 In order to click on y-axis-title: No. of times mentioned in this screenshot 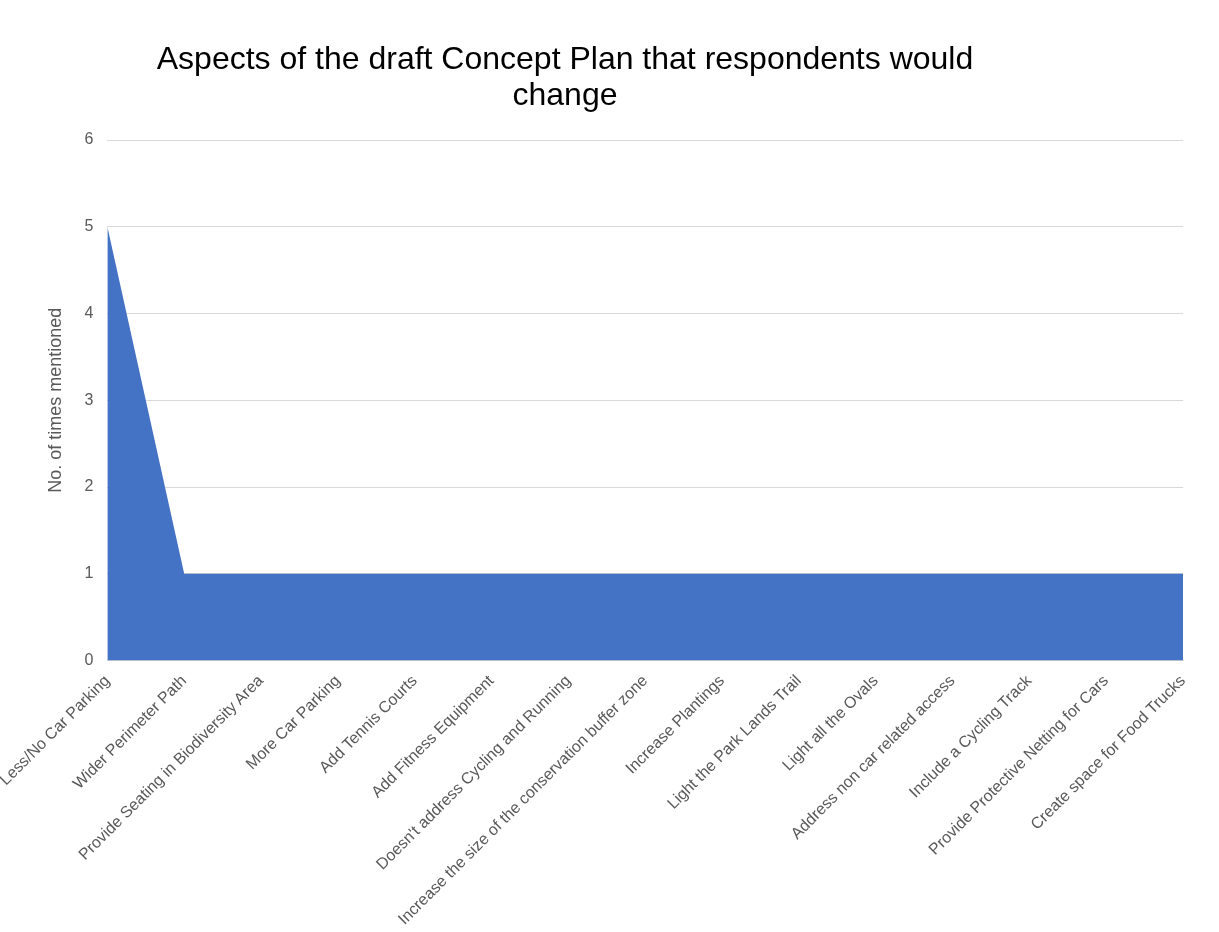, I will do `click(54, 400)`.